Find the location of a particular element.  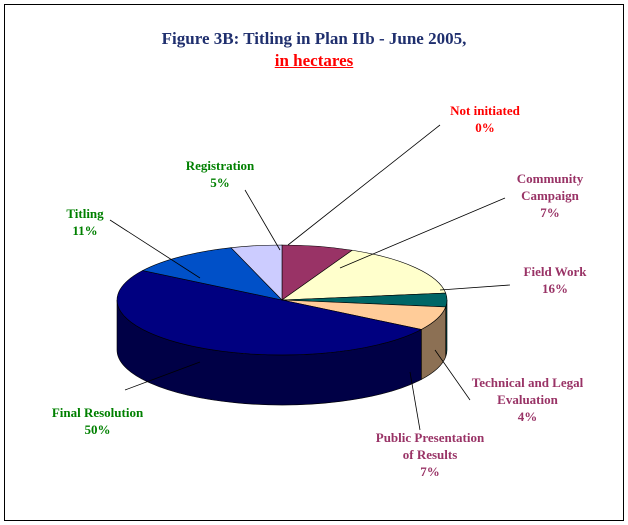

slice-label: Community Campaign is located at coordinates (550, 187).